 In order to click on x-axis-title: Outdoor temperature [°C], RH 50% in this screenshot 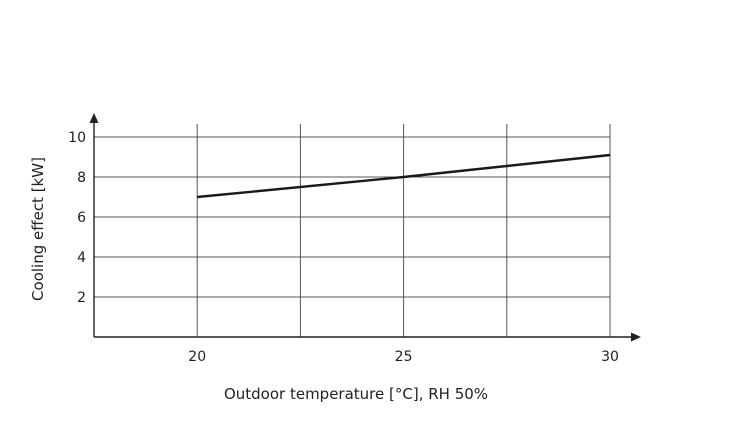, I will do `click(356, 394)`.